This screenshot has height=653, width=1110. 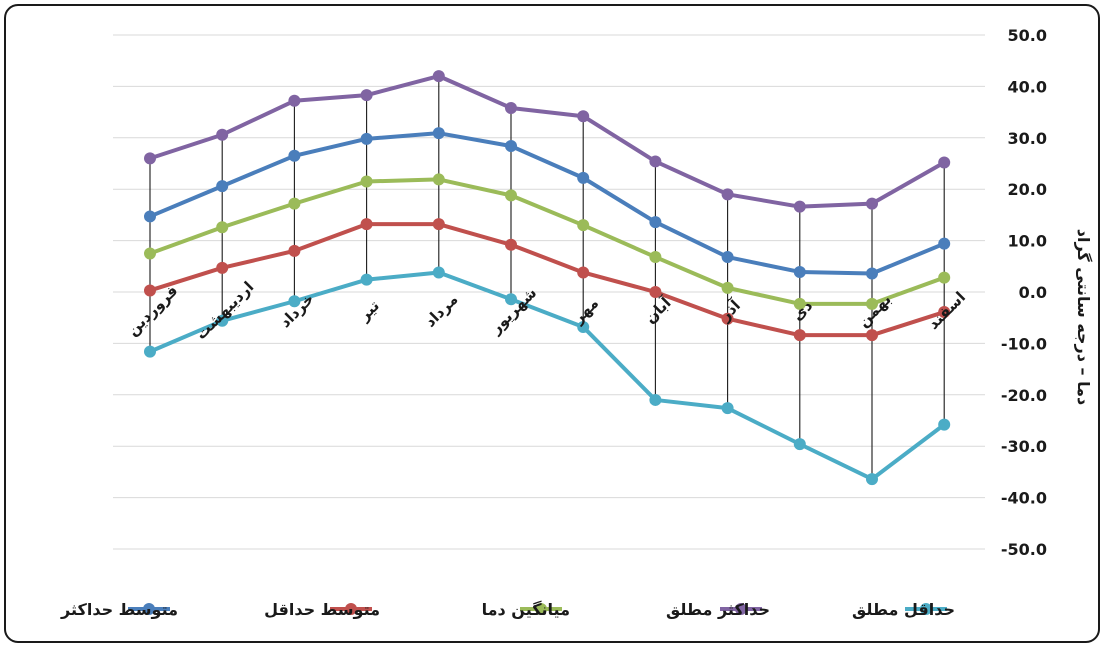 What do you see at coordinates (946, 310) in the screenshot?
I see `category-label: اسفند` at bounding box center [946, 310].